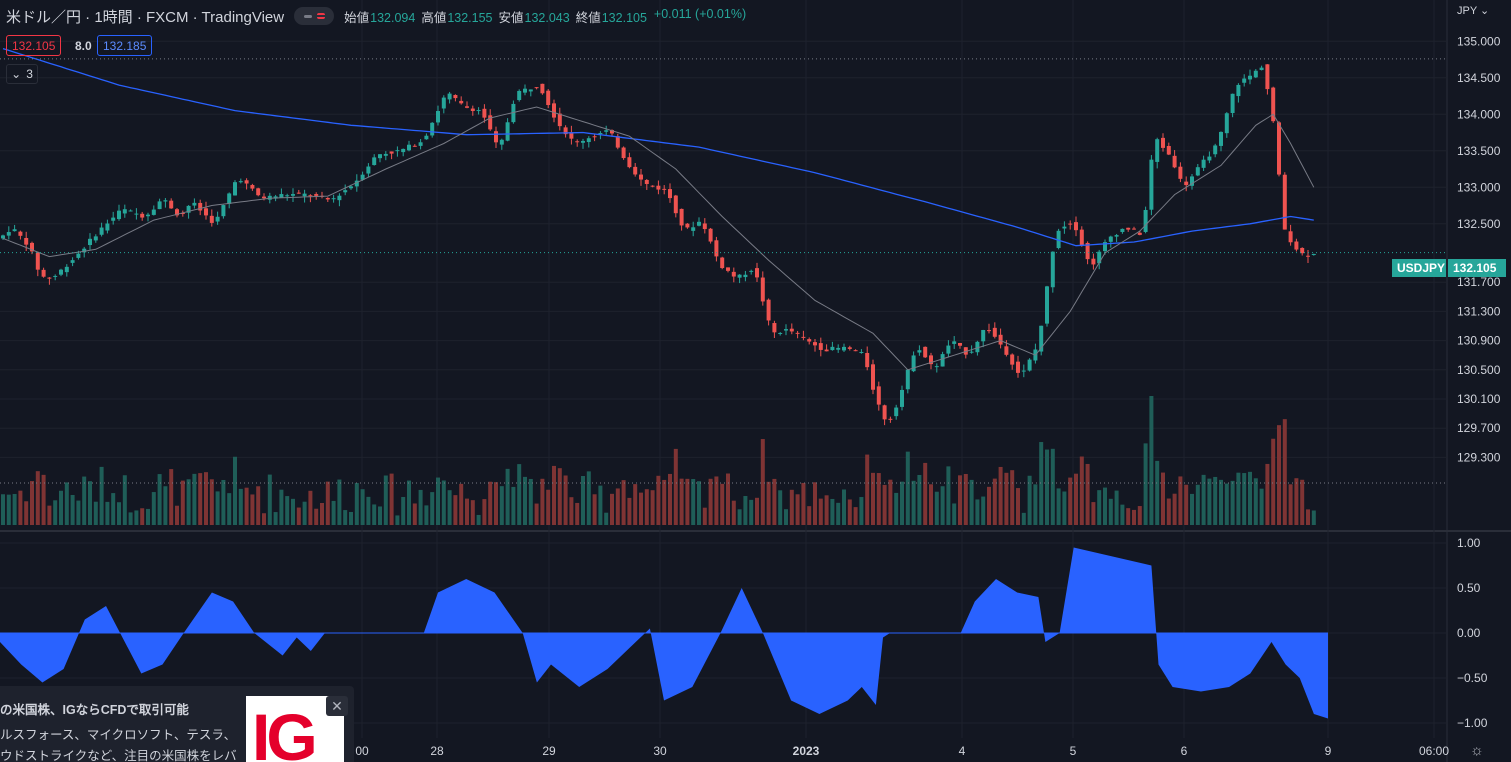 The width and height of the screenshot is (1511, 762). I want to click on close-icon: ✕, so click(337, 706).